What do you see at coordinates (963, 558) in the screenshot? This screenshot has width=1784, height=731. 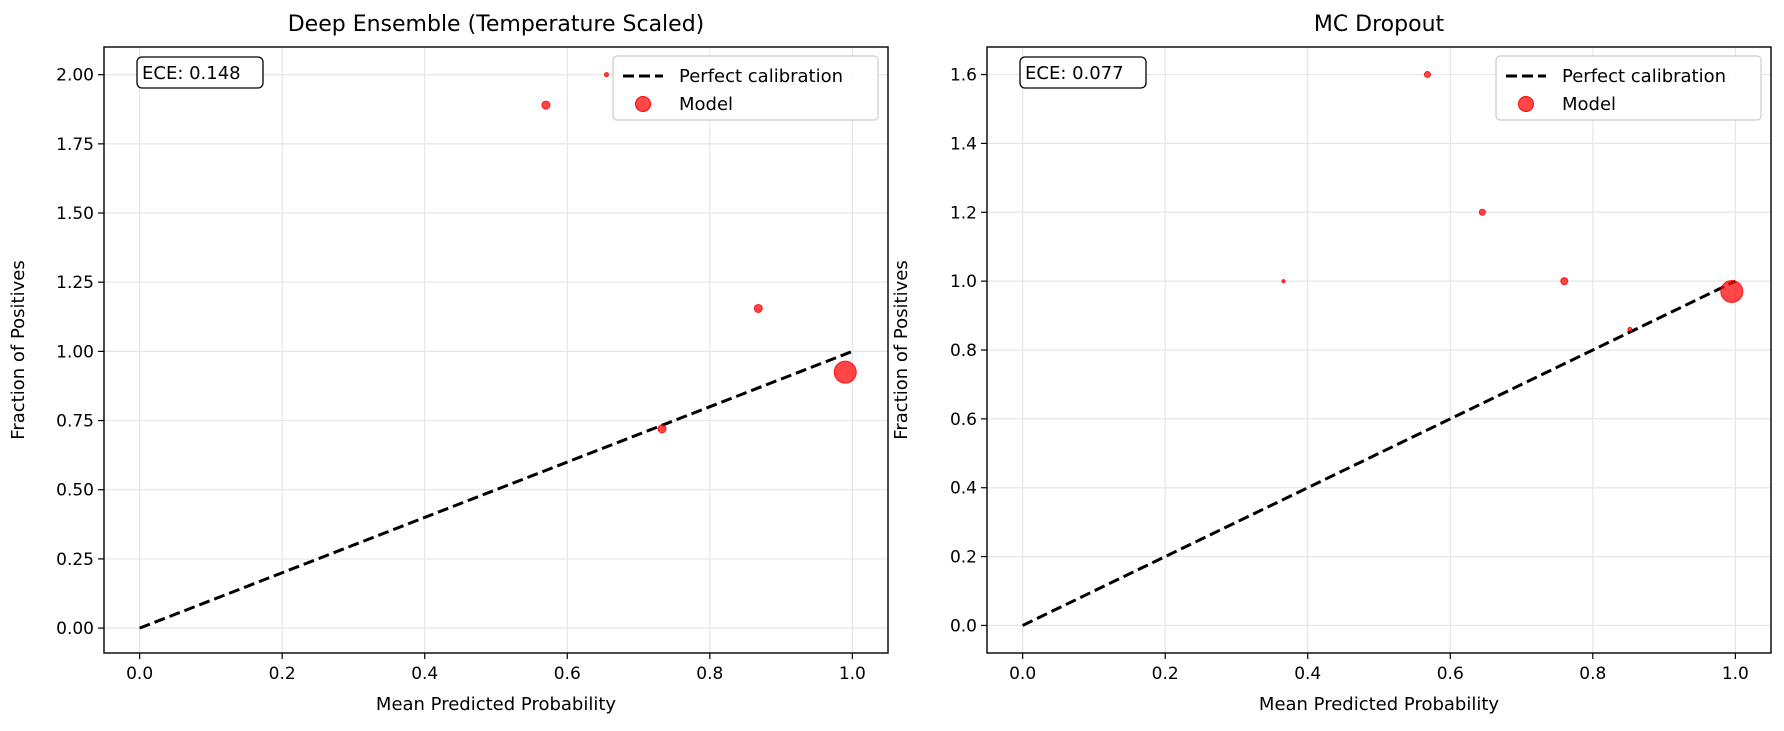 I see `y-tick-label: 0.2` at bounding box center [963, 558].